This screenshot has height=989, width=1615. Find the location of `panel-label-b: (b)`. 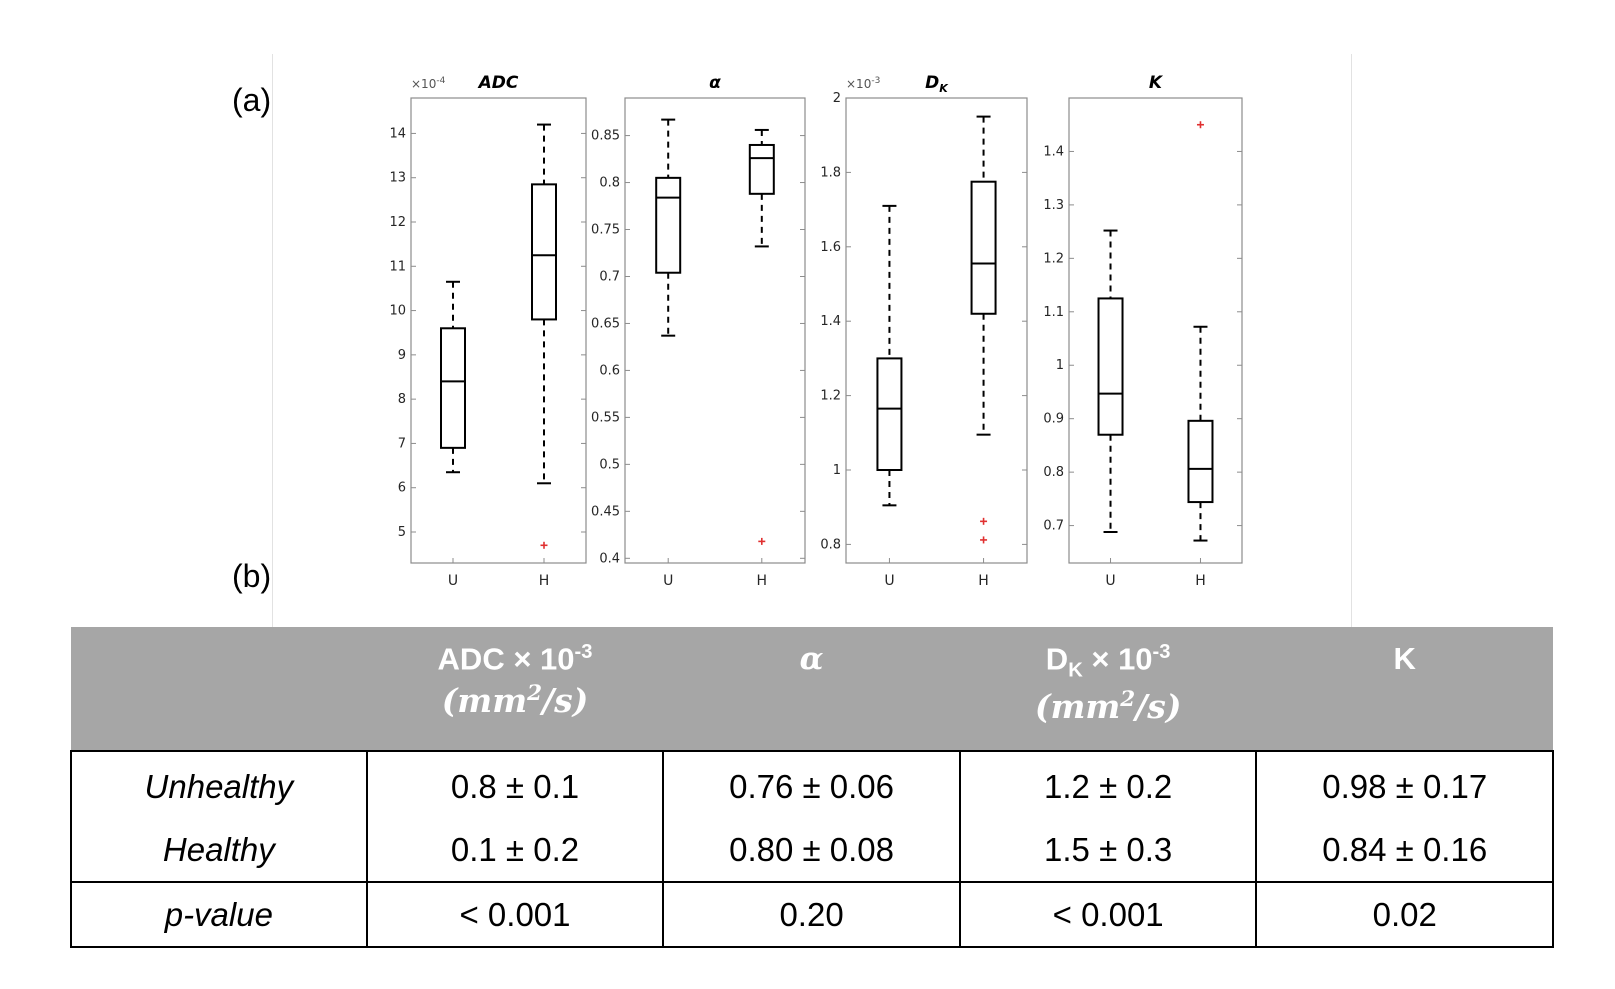

panel-label-b: (b) is located at coordinates (252, 576).